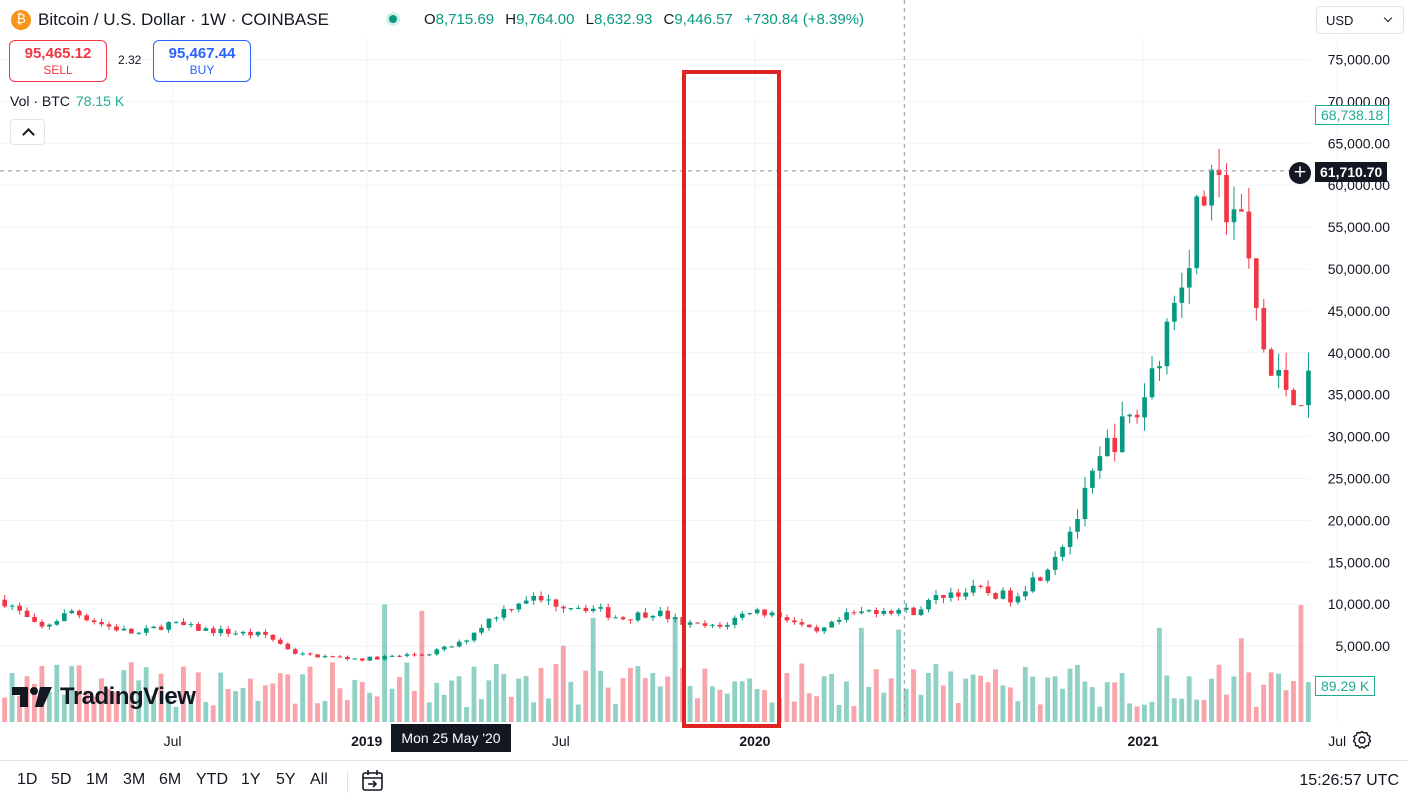 The height and width of the screenshot is (802, 1408). I want to click on toolbar-divider, so click(347, 782).